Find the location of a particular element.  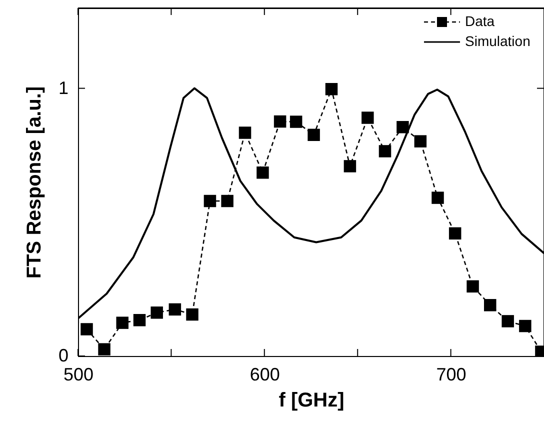

x-tick-label: 500 is located at coordinates (78, 374).